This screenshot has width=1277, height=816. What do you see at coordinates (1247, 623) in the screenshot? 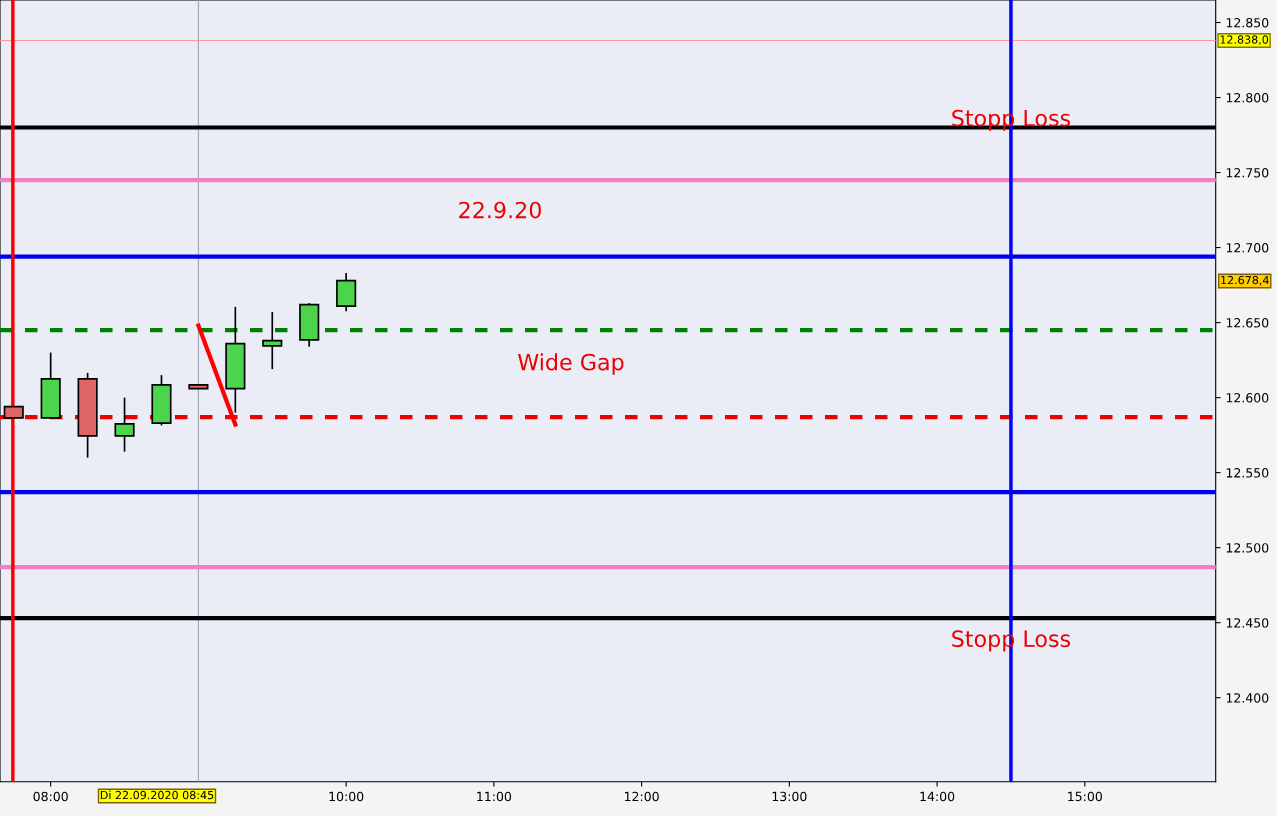
I see `y-tick-label: 12.450` at bounding box center [1247, 623].